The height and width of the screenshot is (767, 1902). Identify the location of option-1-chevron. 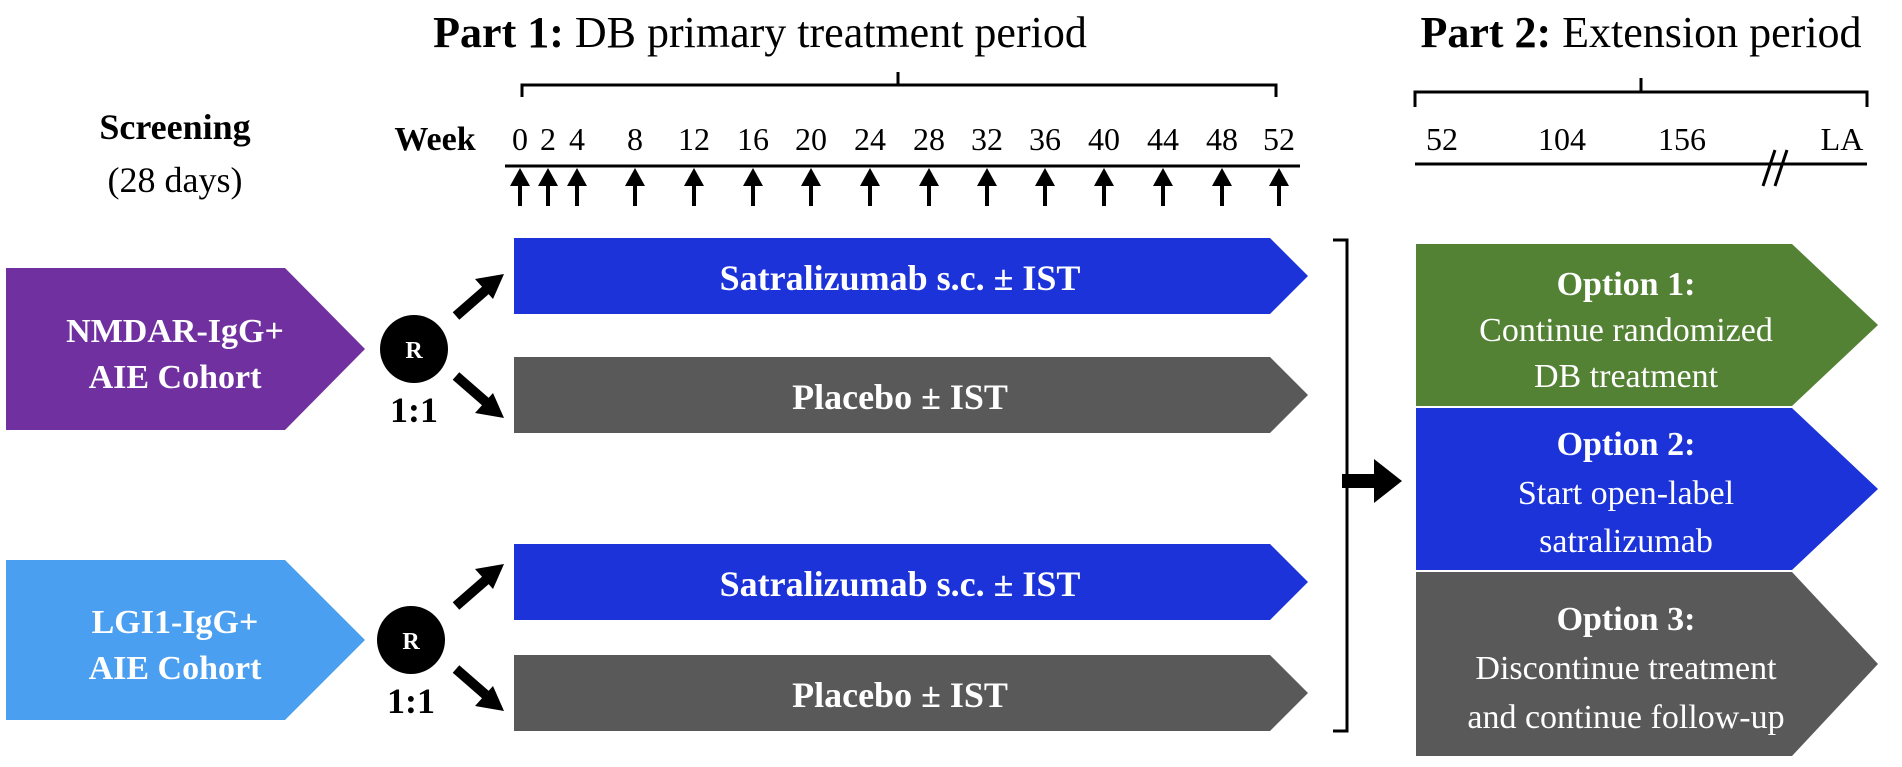
(1647, 325).